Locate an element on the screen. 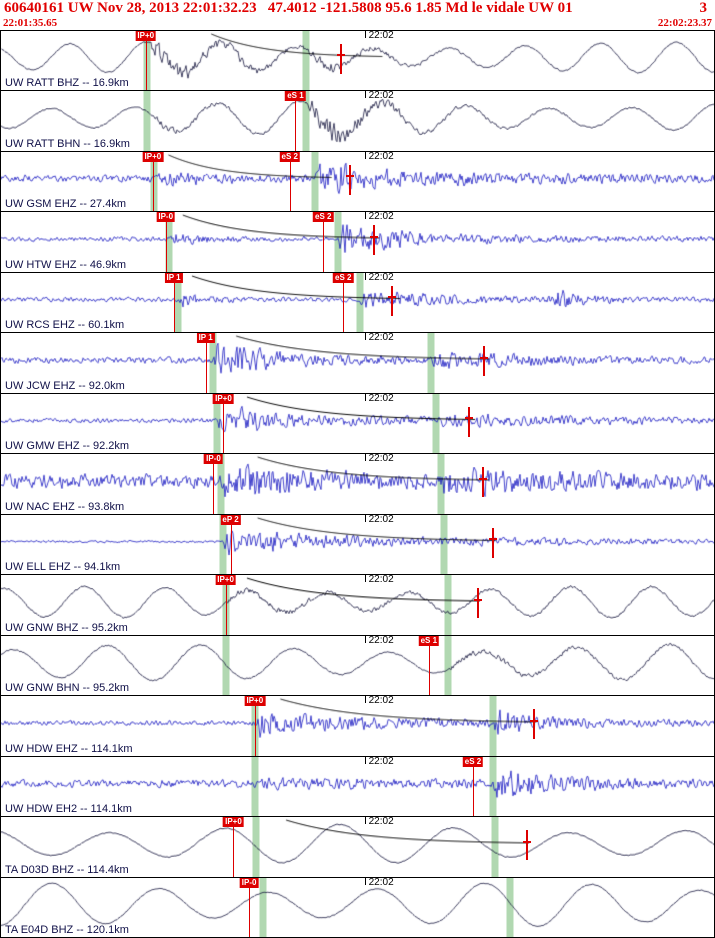 Image resolution: width=715 pixels, height=938 pixels. trace-panel: 22:02 IP+0 TA D03D BHZ -- 114.4km is located at coordinates (357, 847).